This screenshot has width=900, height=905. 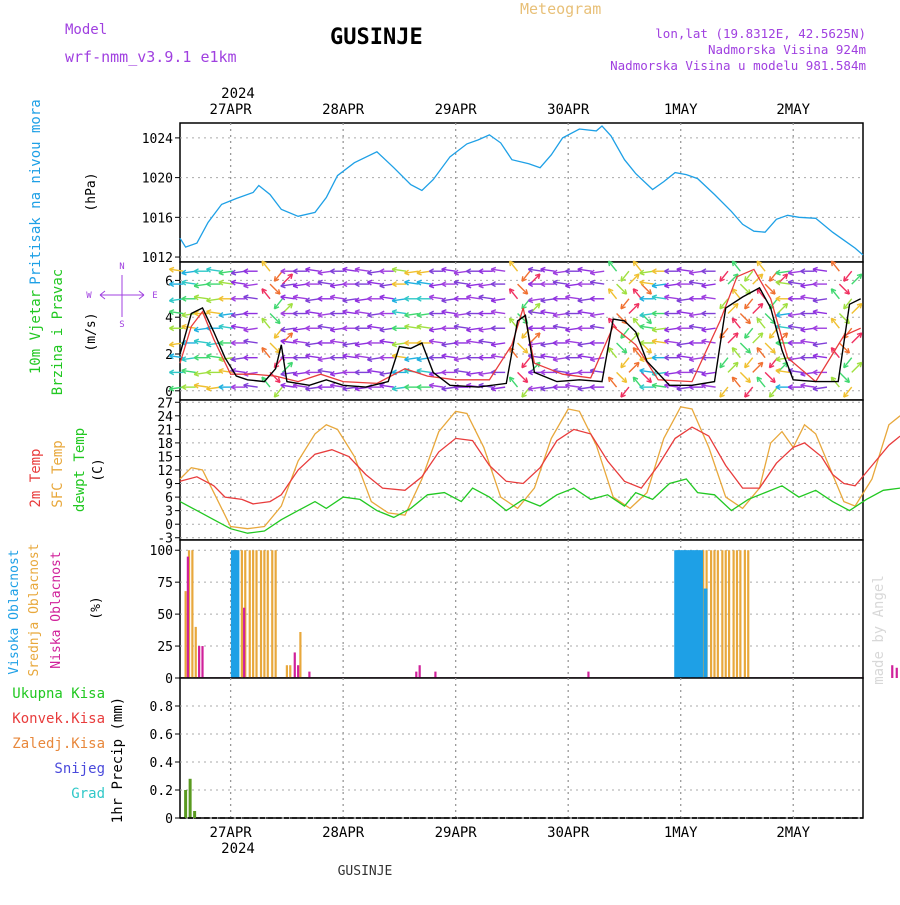 What do you see at coordinates (165, 539) in the screenshot?
I see `y-tick-label: -3` at bounding box center [165, 539].